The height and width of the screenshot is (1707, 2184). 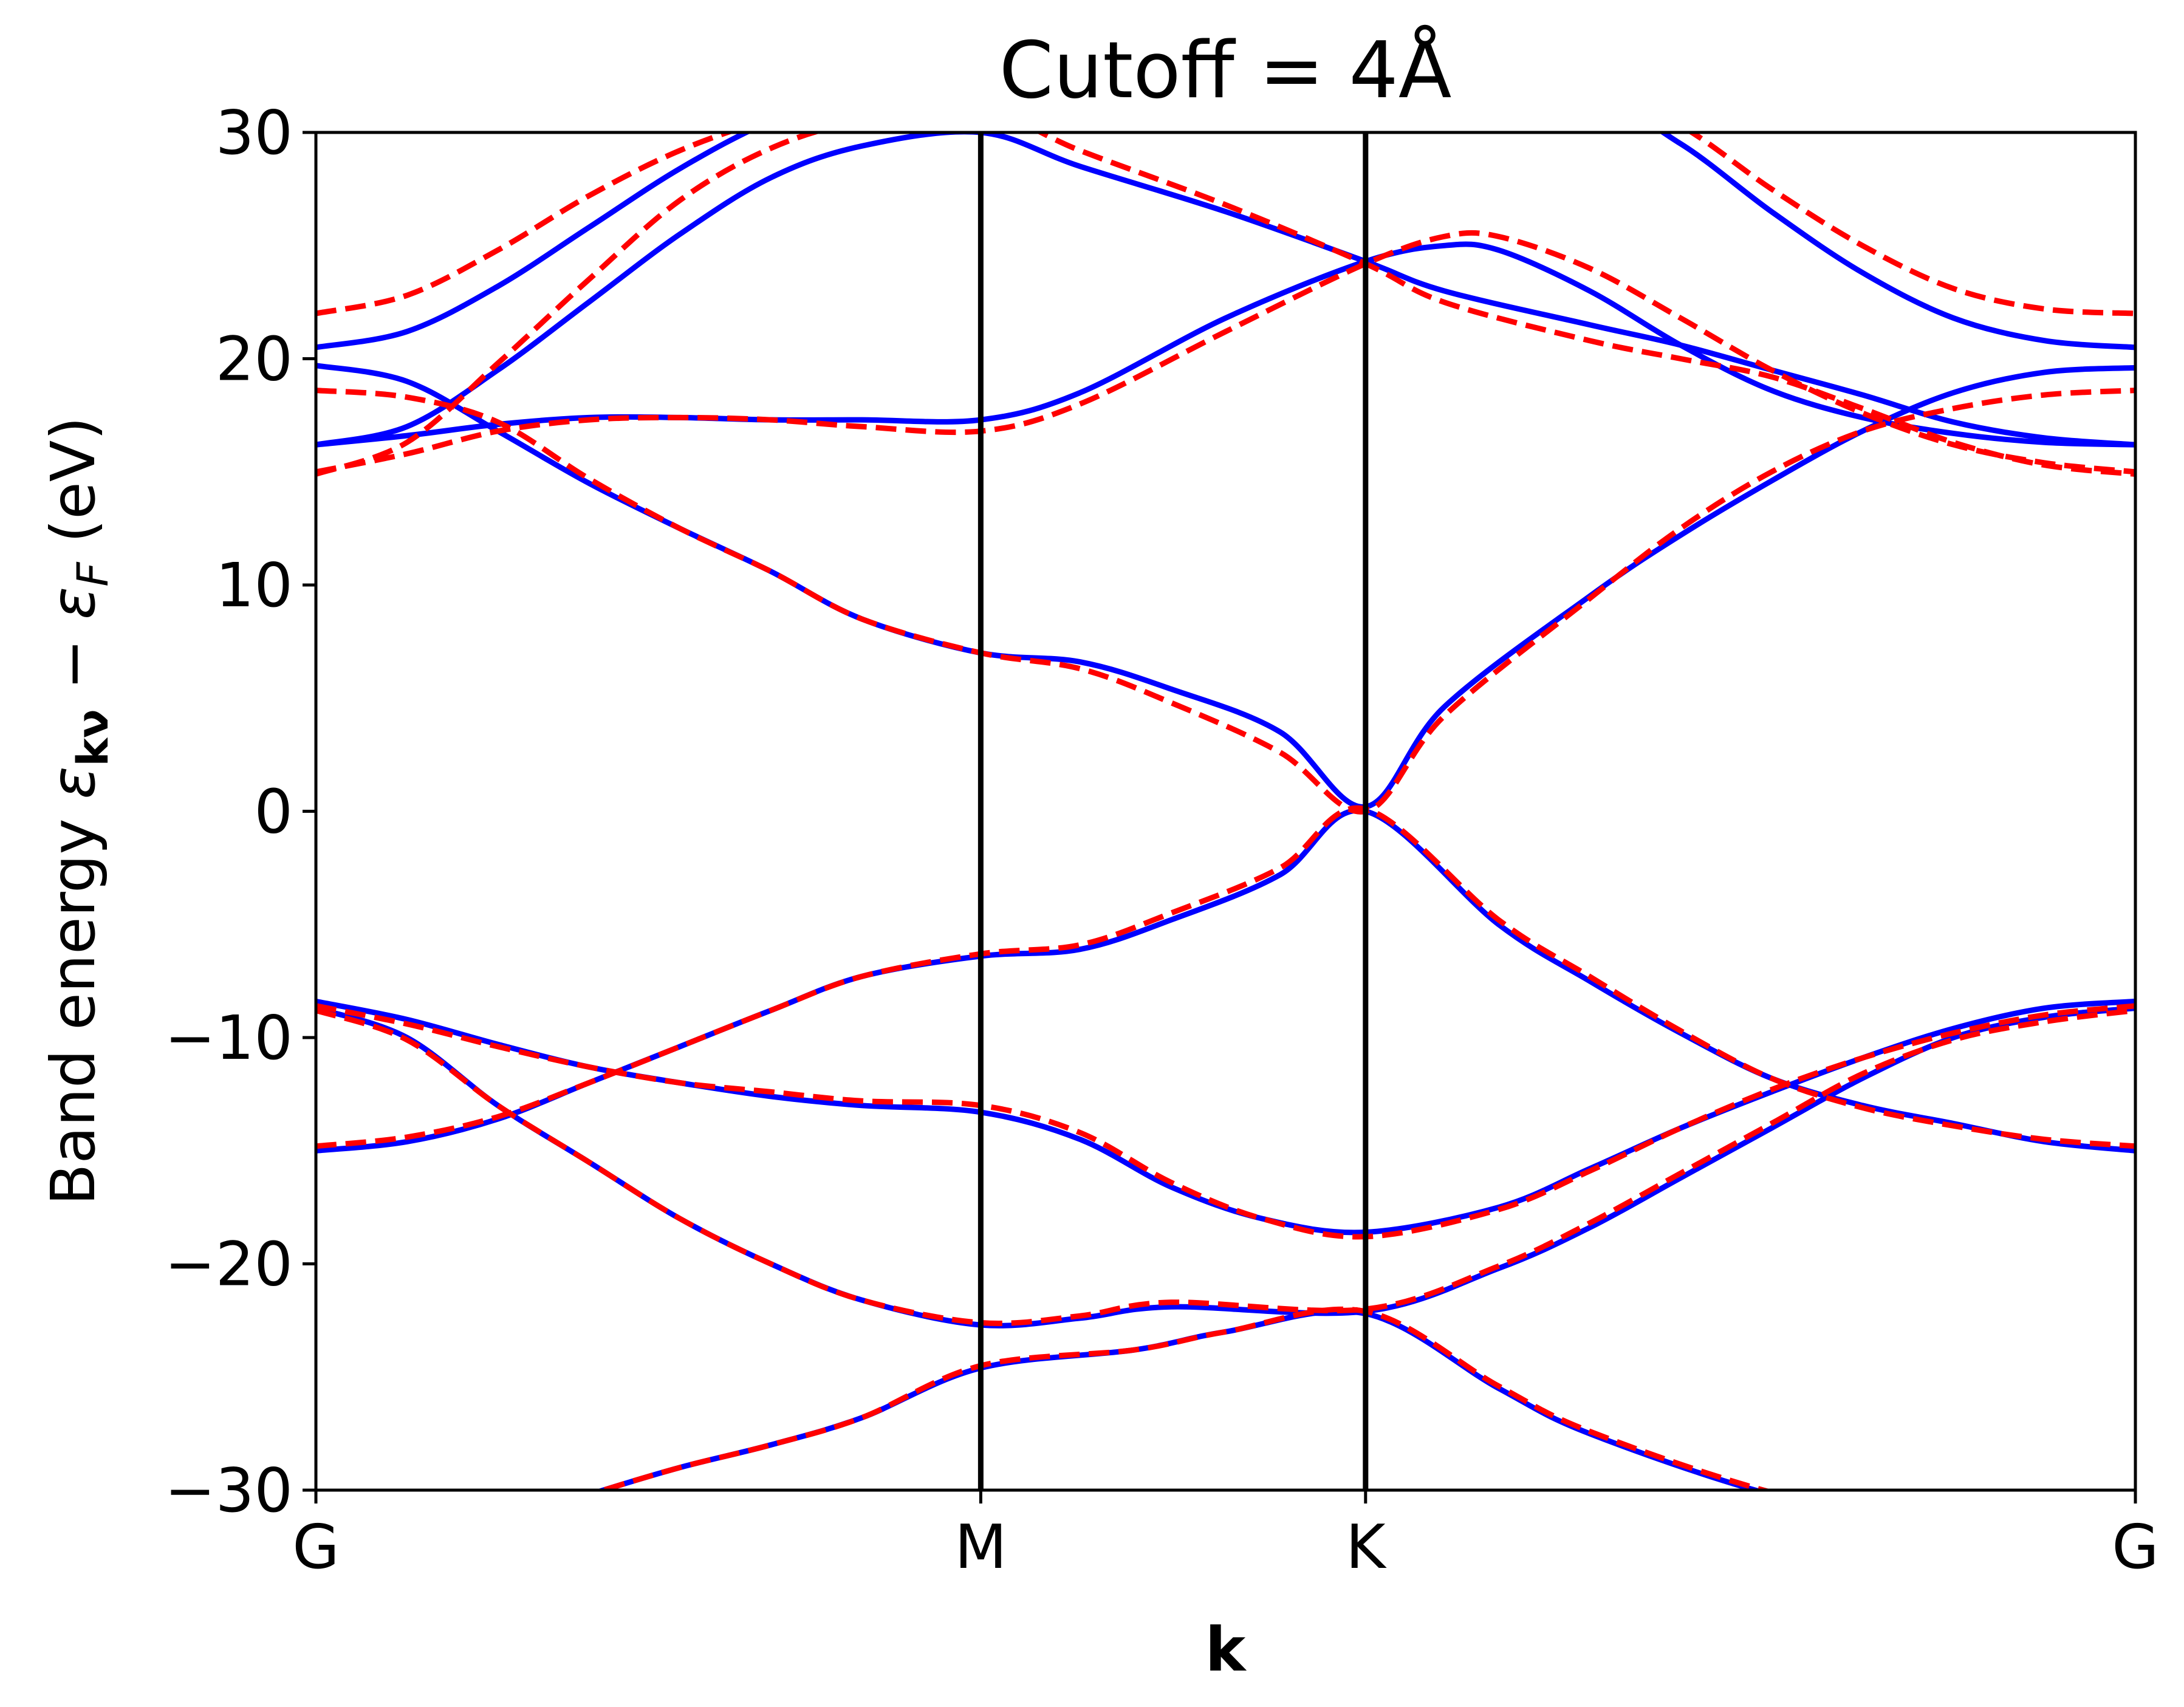 What do you see at coordinates (93, 738) in the screenshot?
I see `y-axis-label-part: kν` at bounding box center [93, 738].